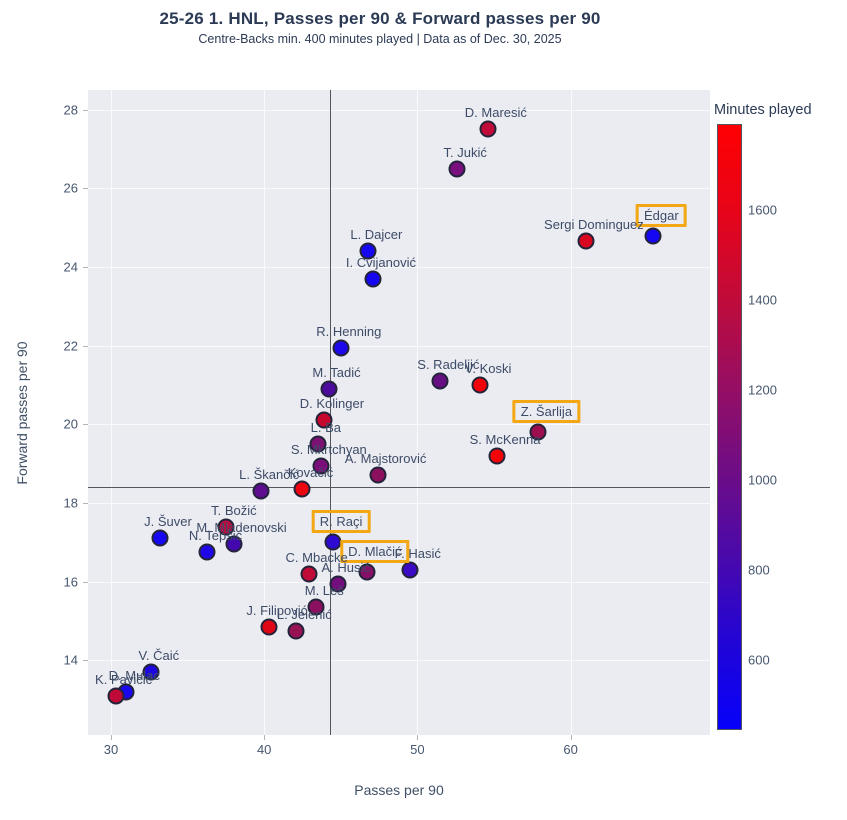 This screenshot has width=847, height=820. What do you see at coordinates (762, 480) in the screenshot?
I see `colorbar-tick-label: 1000` at bounding box center [762, 480].